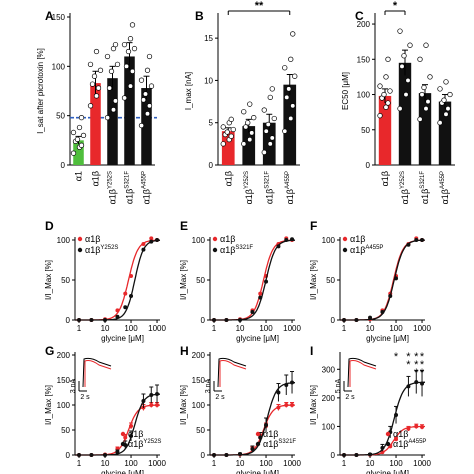 This screenshot has height=474, width=474. I want to click on category-superscript: S321F, so click(423, 180).